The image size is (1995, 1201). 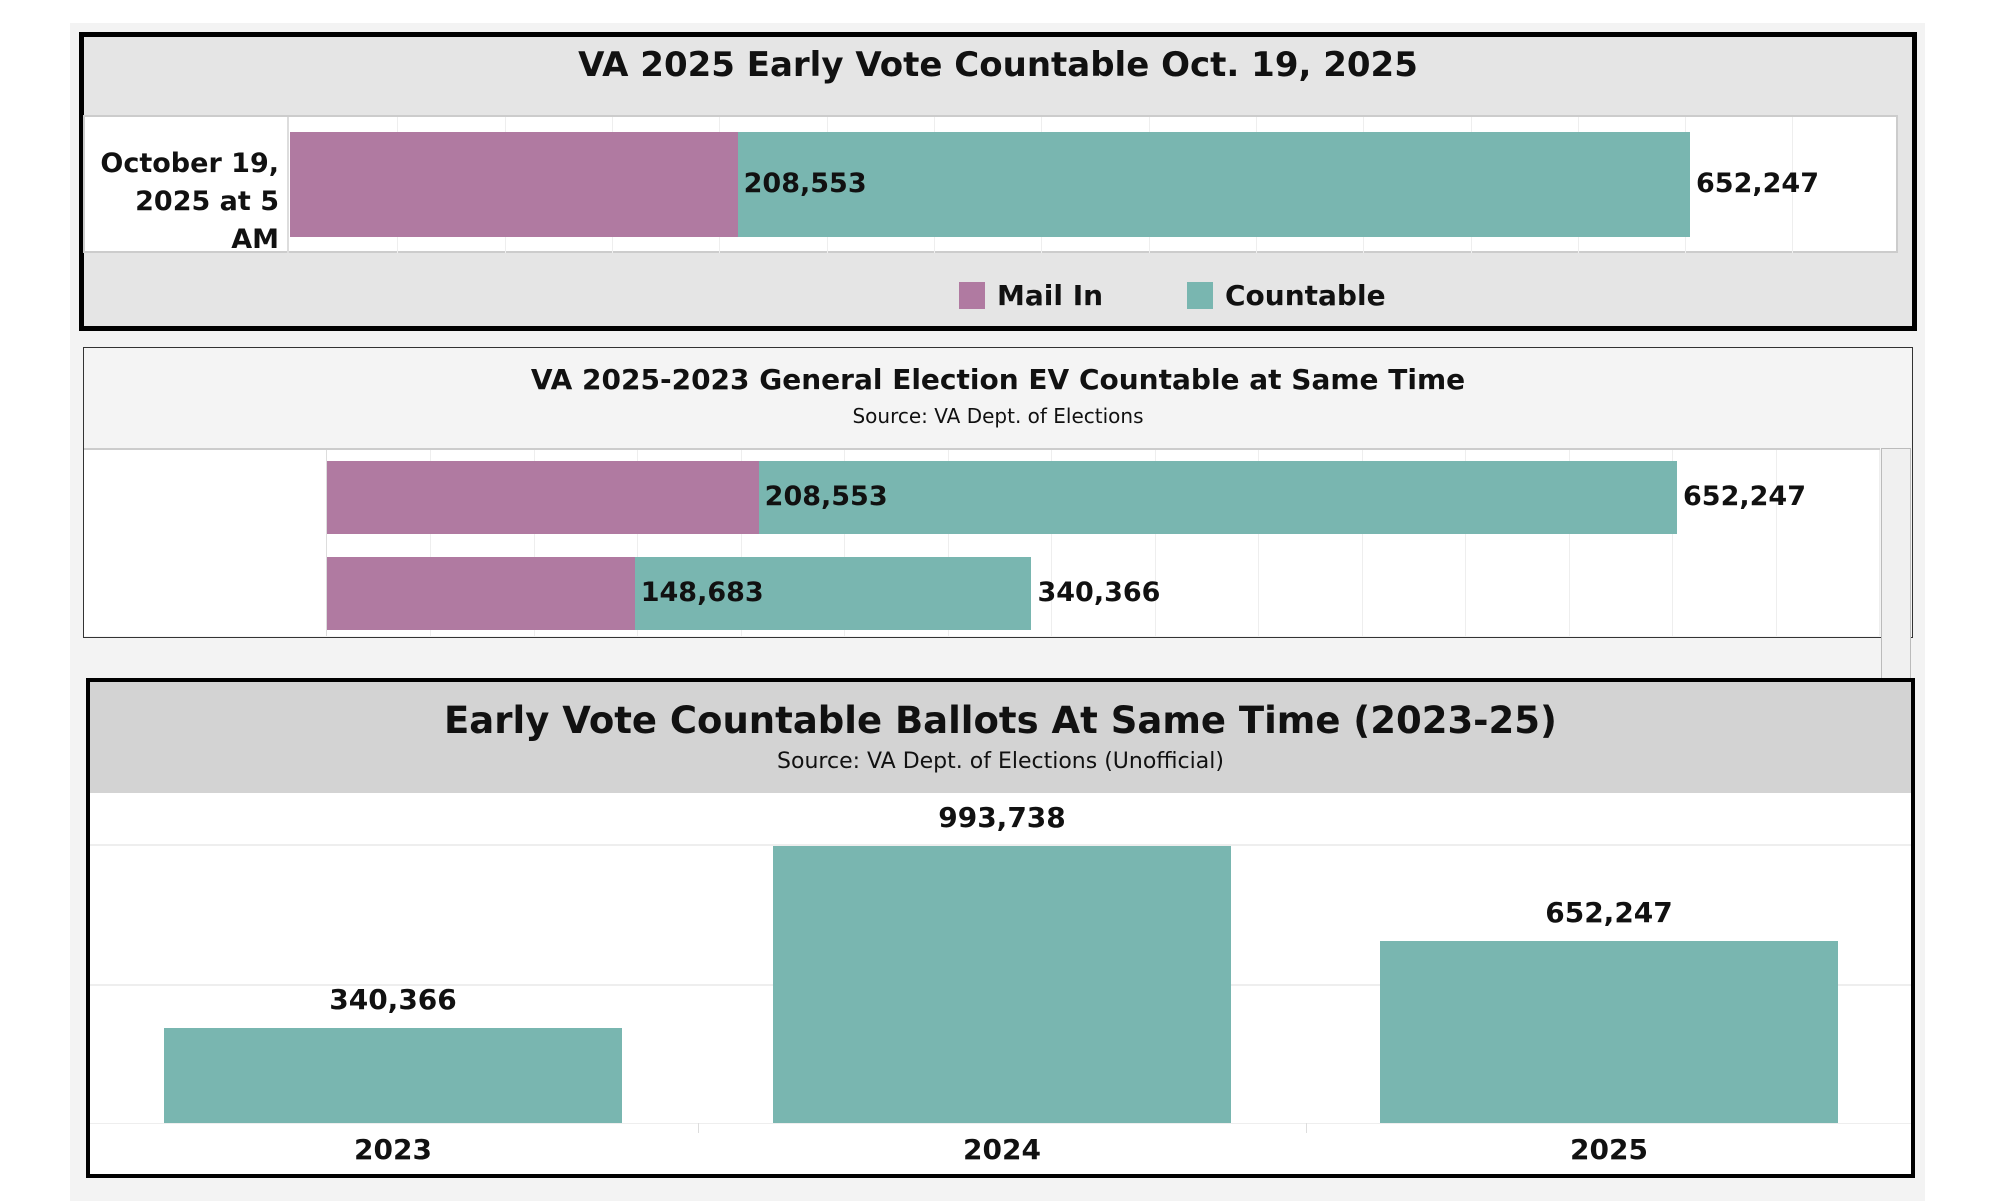 I want to click on category-label: 2023, so click(x=393, y=1149).